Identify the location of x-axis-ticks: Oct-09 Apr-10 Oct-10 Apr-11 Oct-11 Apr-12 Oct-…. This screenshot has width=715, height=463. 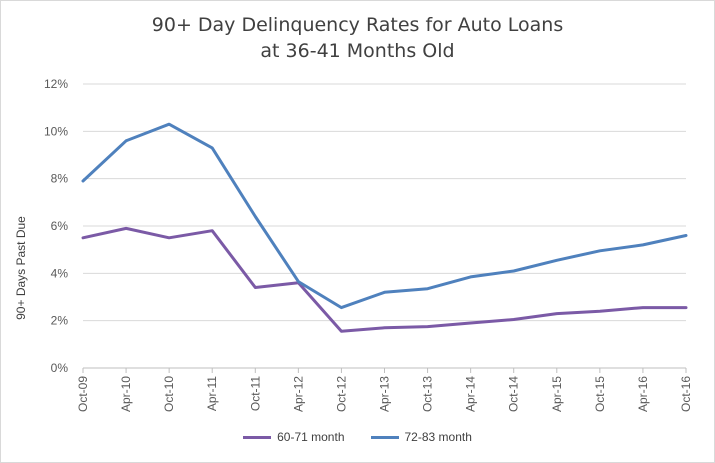
(384, 390).